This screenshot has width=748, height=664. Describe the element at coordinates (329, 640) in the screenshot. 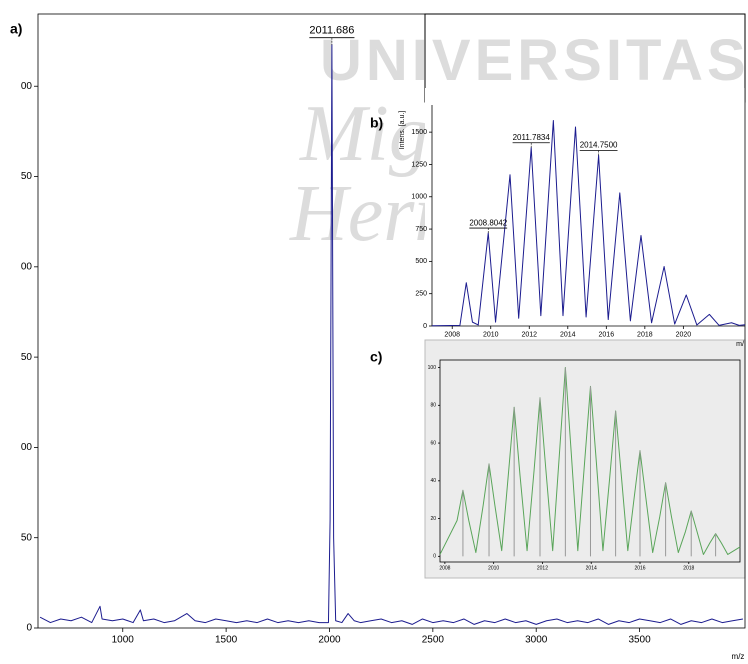

I see `x-tick-label: 2000` at that location.